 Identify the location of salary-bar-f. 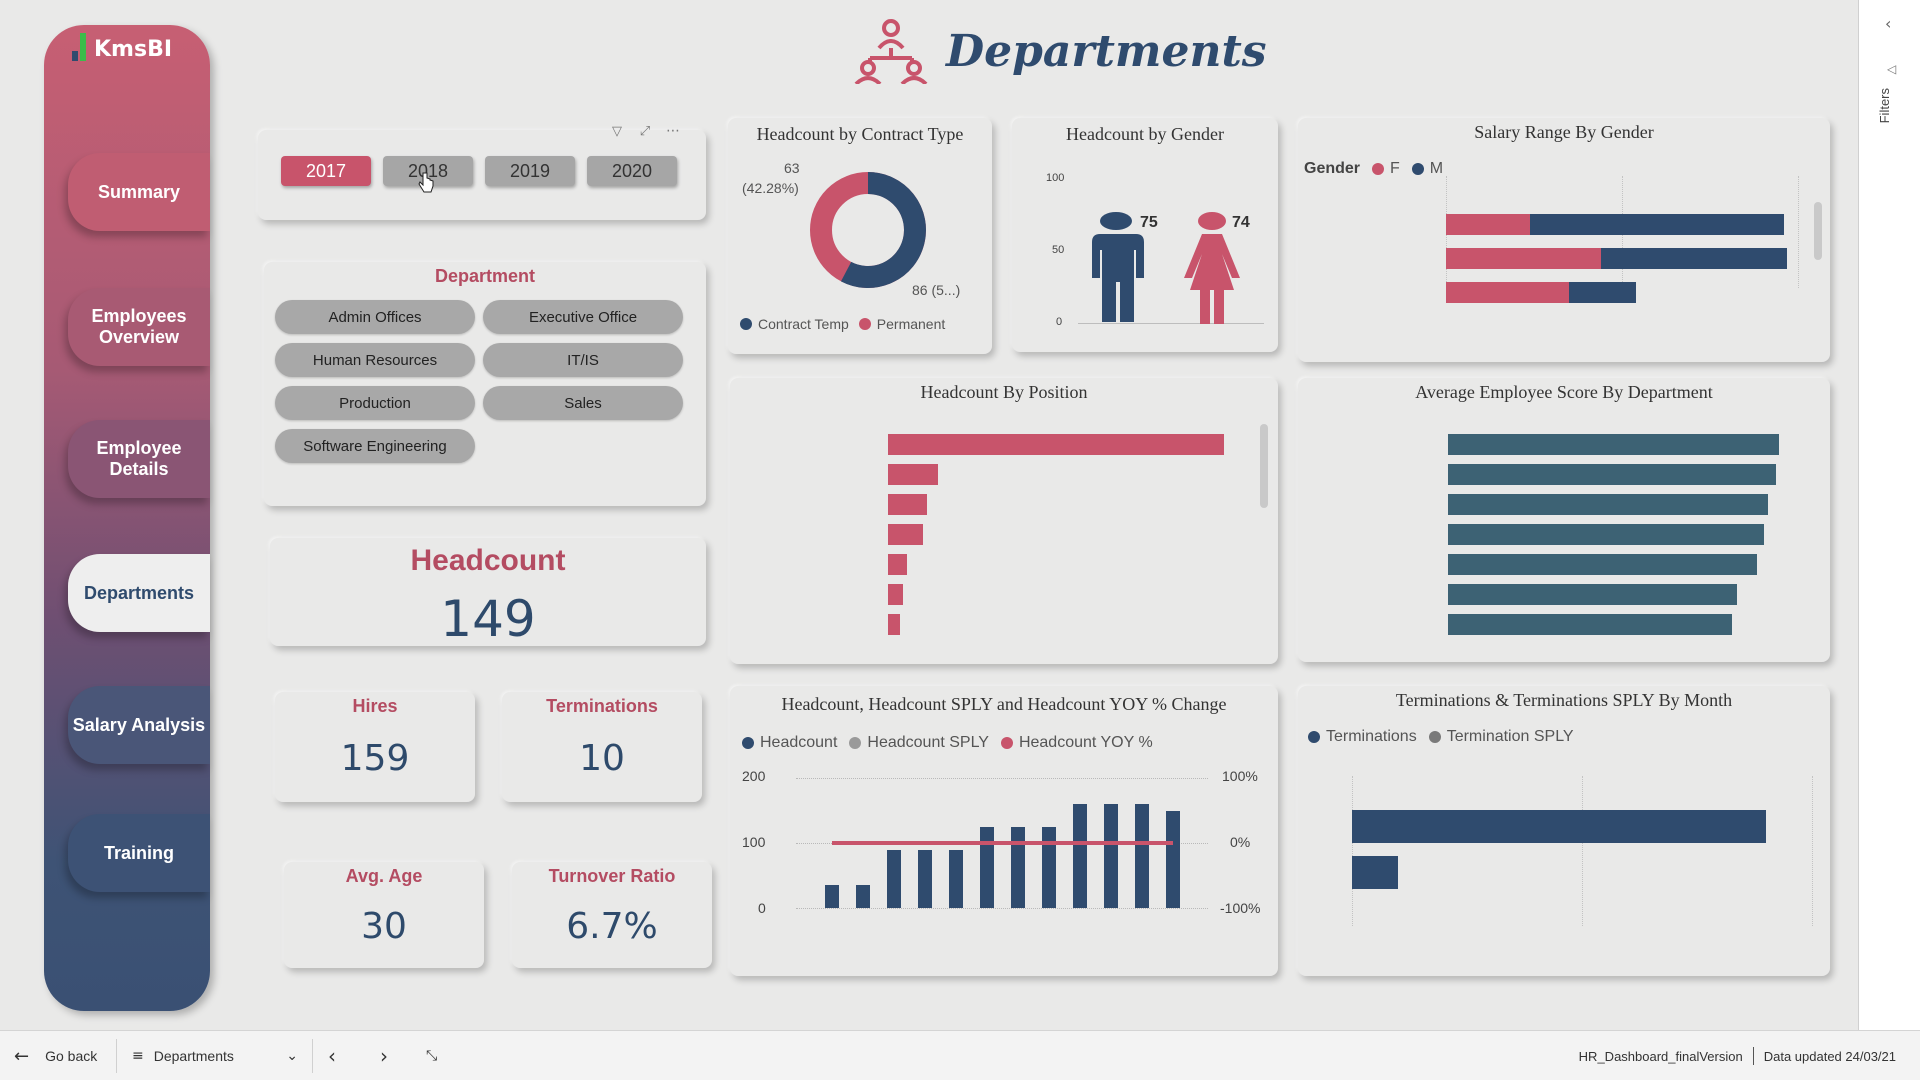
(1523, 258).